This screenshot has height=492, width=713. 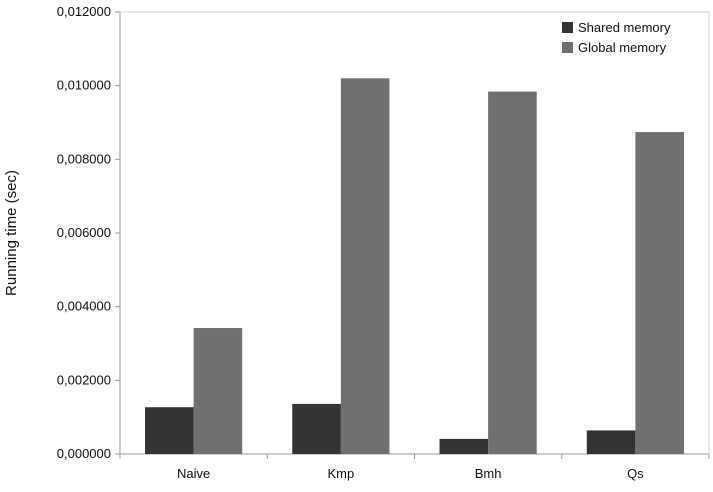 What do you see at coordinates (84, 453) in the screenshot?
I see `y-tick-label: 0,000000` at bounding box center [84, 453].